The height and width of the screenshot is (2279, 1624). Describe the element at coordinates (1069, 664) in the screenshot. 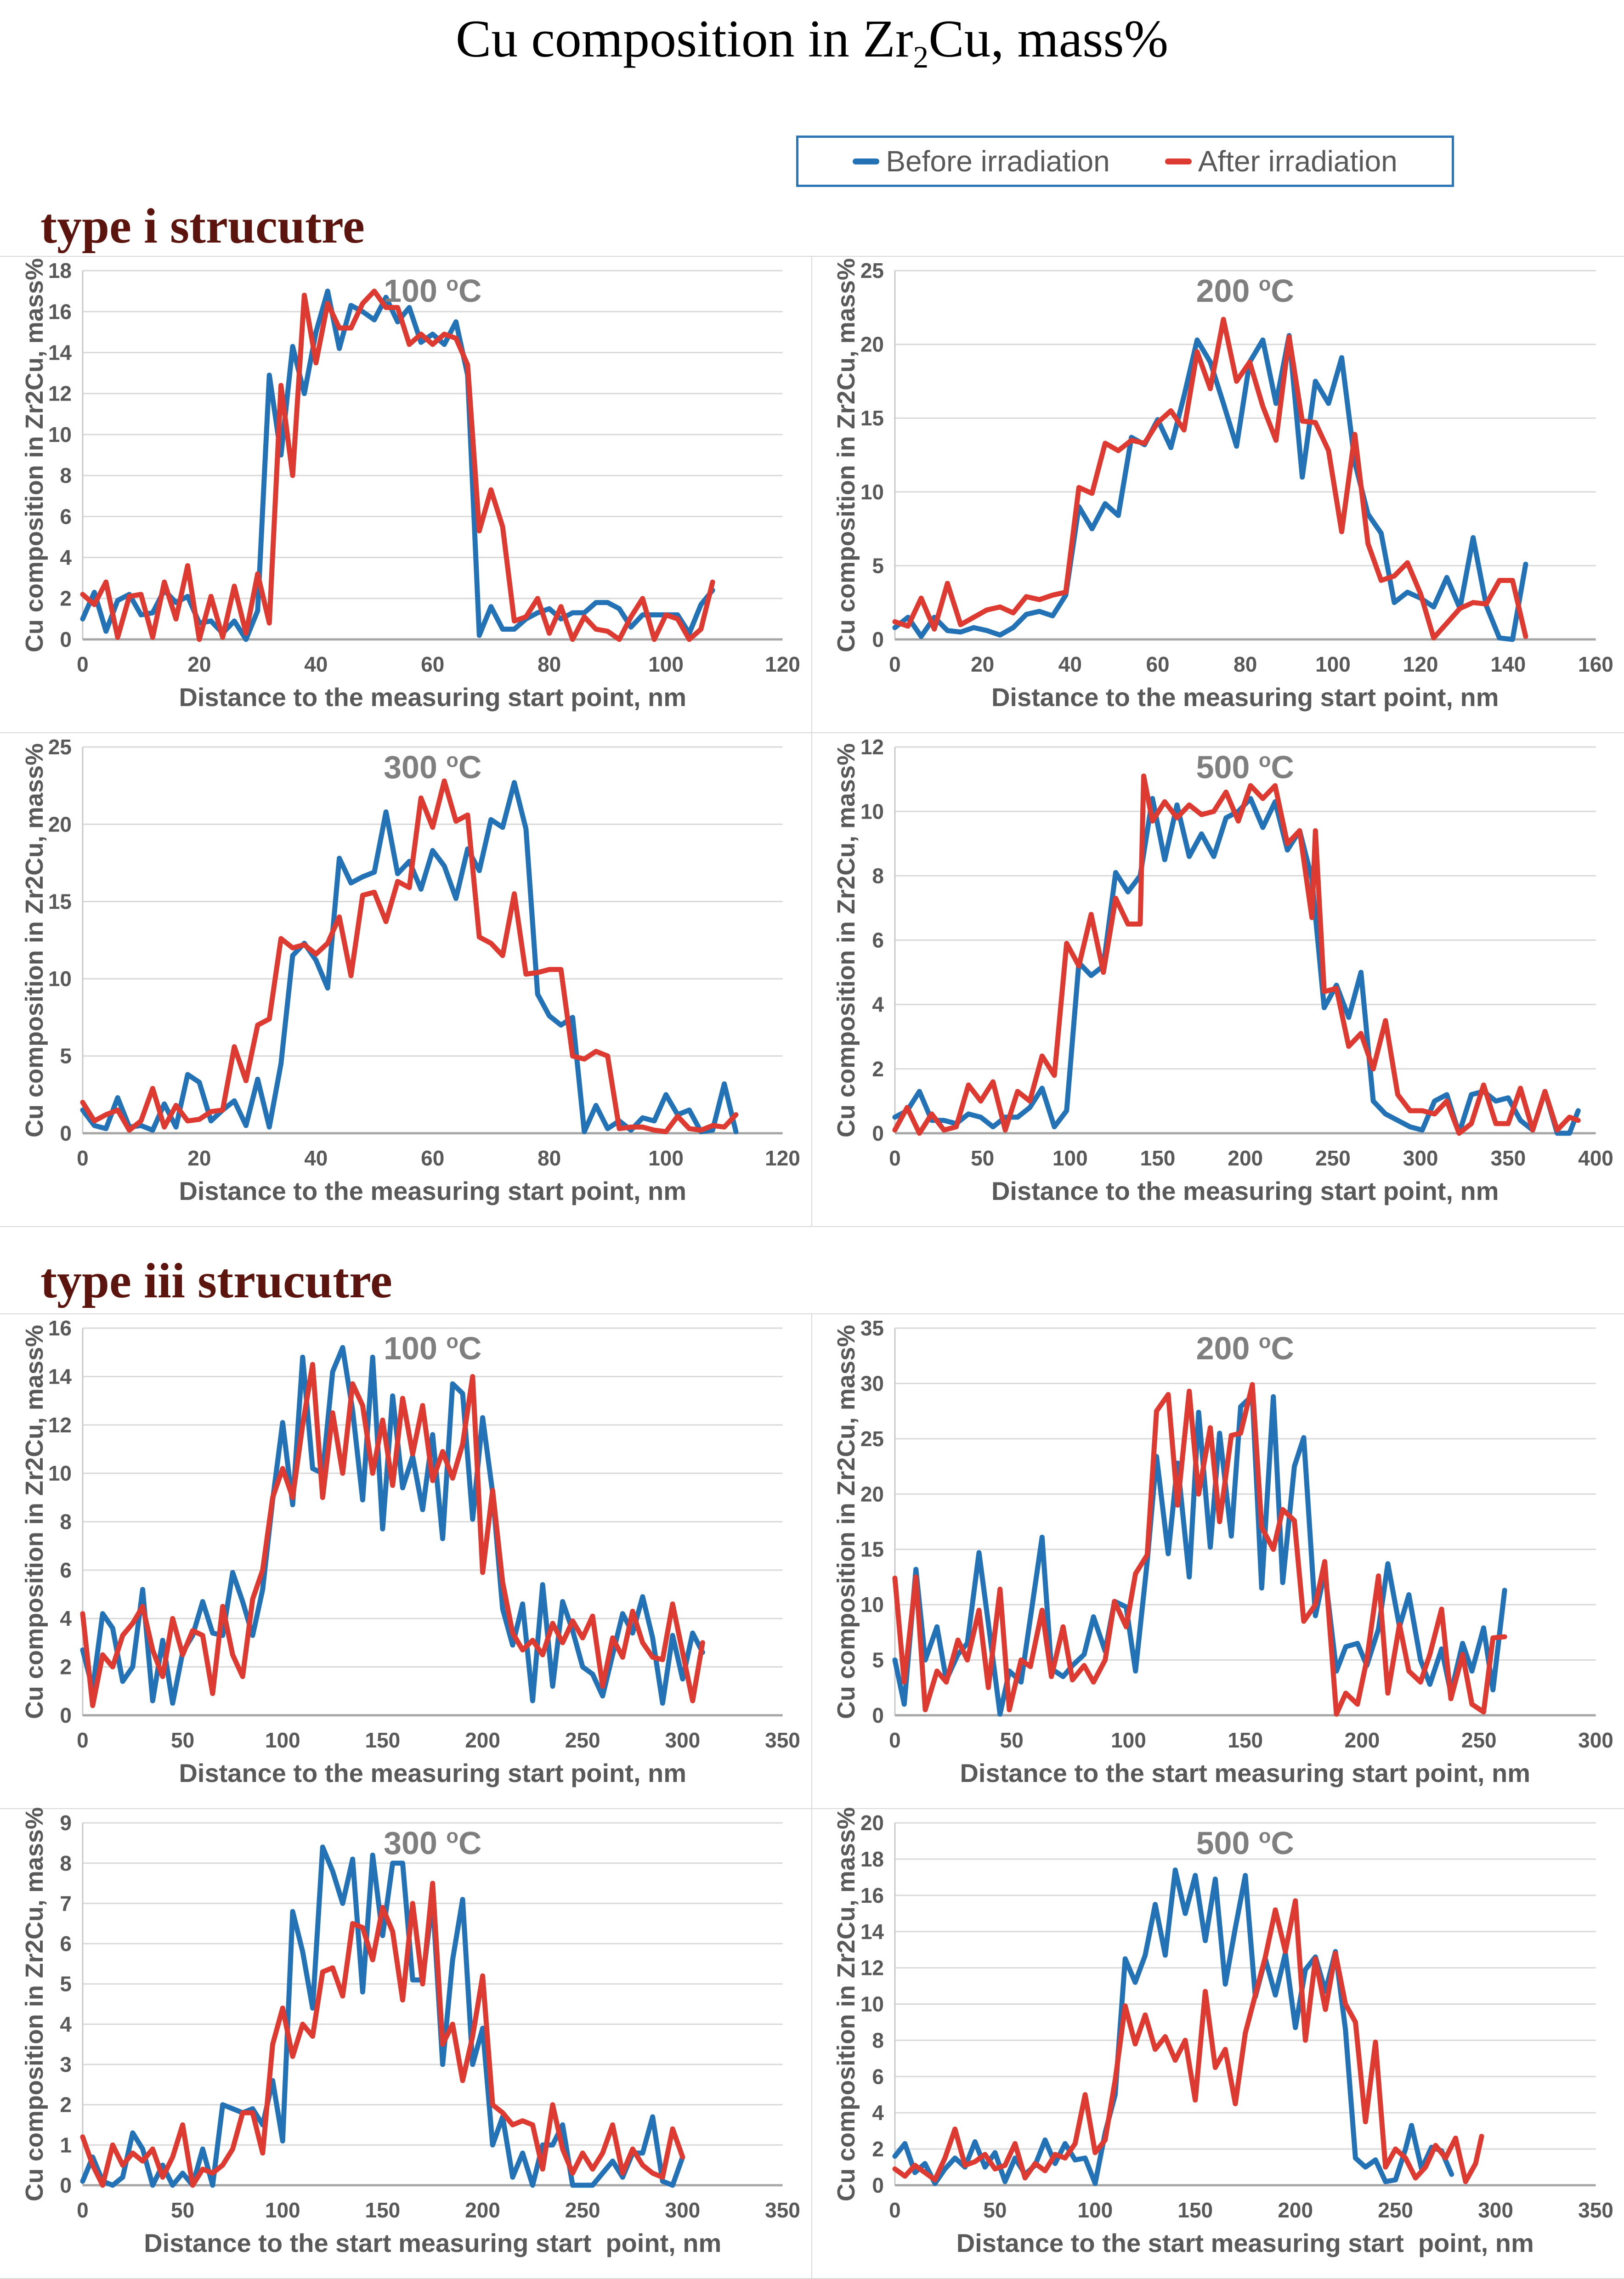

I see `svg-text: 40` at that location.